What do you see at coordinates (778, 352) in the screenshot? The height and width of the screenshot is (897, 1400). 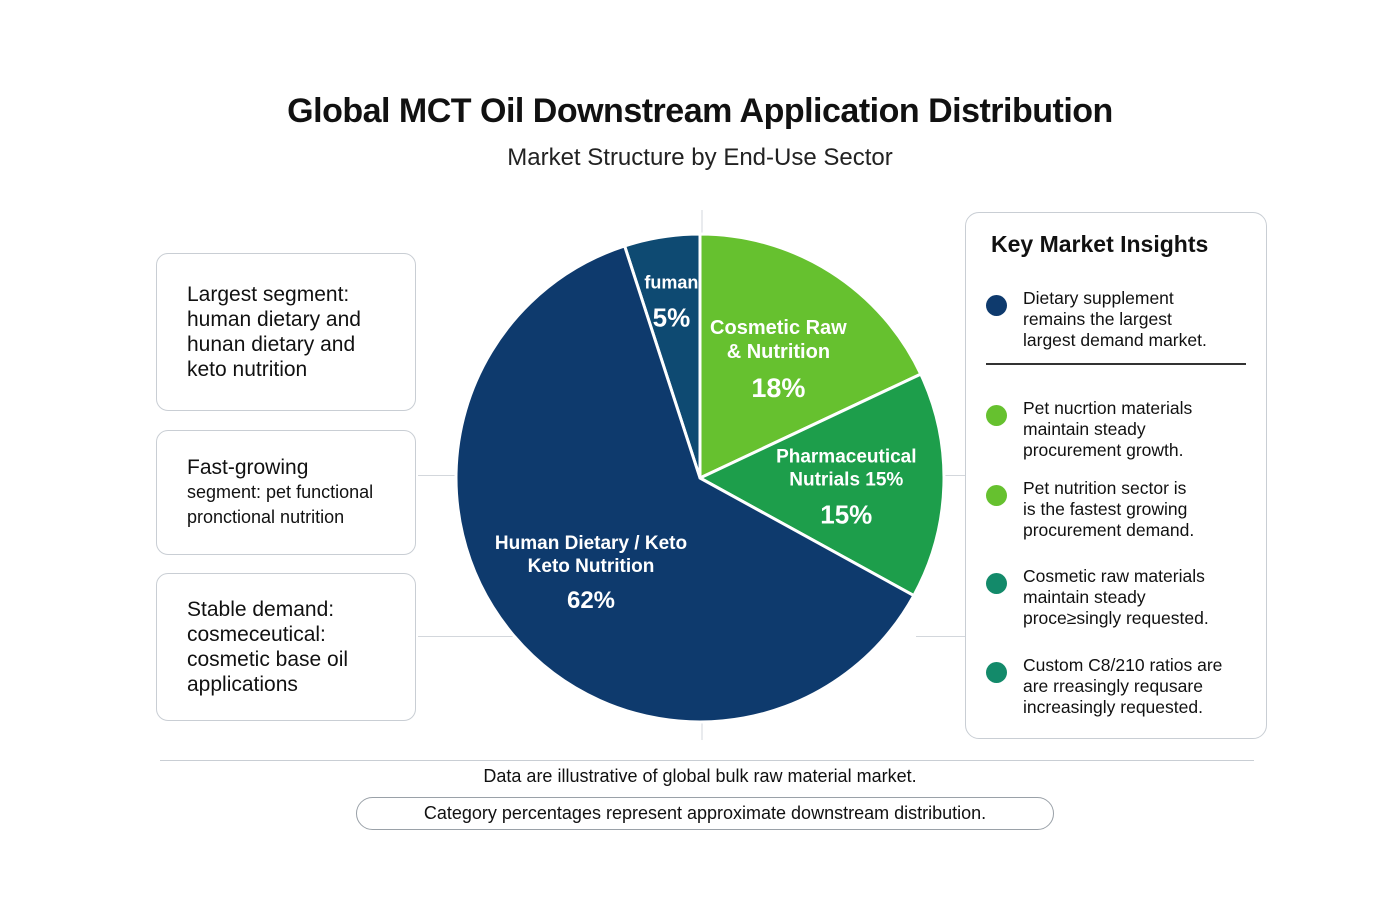 I see `slice-label: & Nutrition` at bounding box center [778, 352].